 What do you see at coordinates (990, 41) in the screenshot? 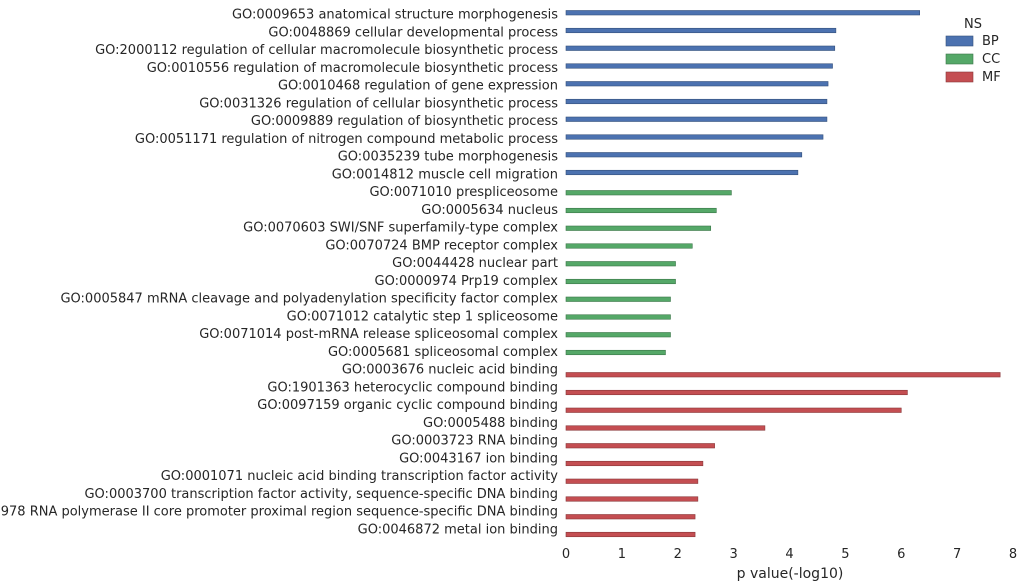
I see `legend-label-bp: BP` at bounding box center [990, 41].